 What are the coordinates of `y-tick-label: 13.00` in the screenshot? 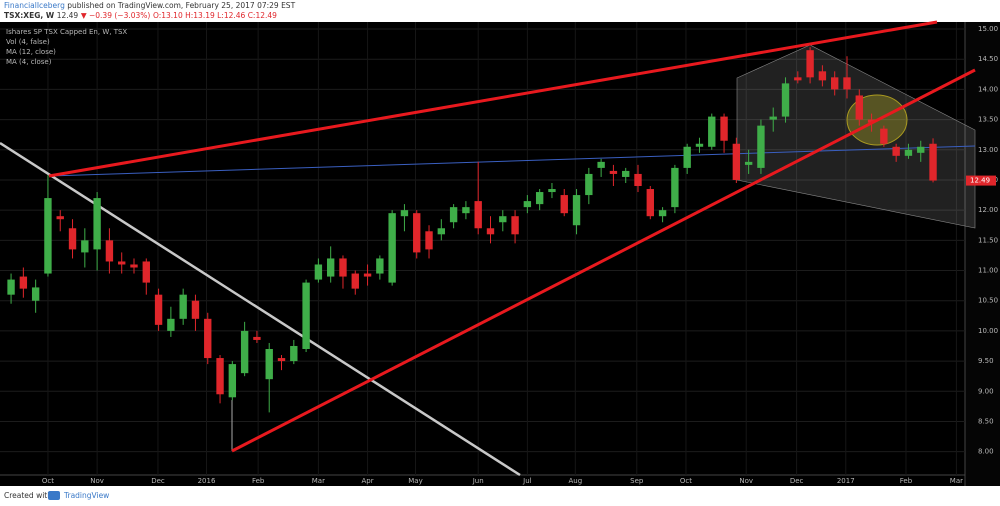 It's located at (988, 150).